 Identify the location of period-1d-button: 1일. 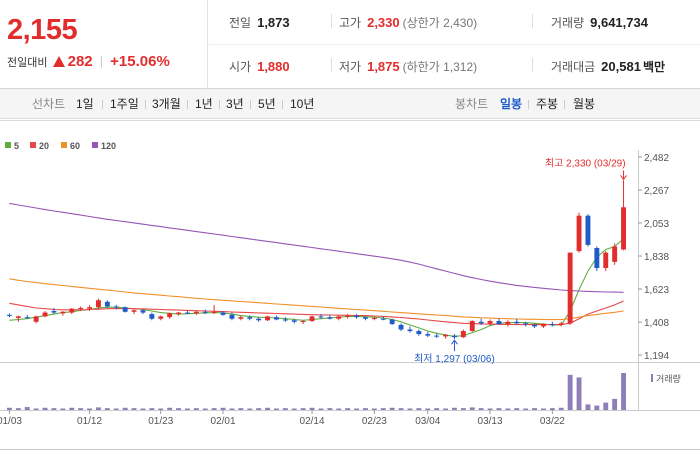
(85, 104).